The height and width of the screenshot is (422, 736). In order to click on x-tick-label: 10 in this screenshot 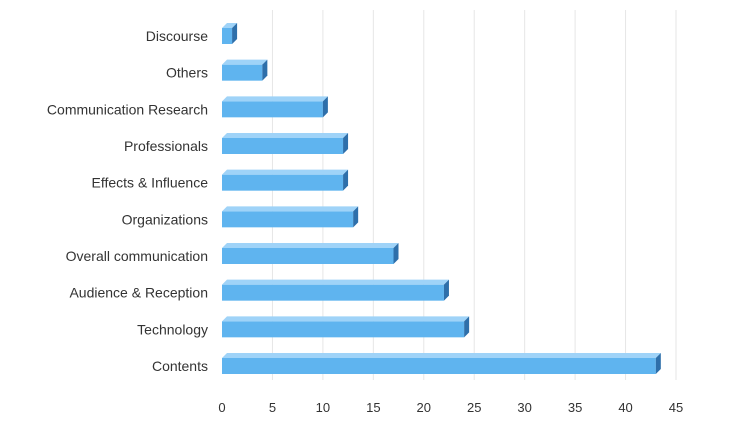, I will do `click(323, 407)`.